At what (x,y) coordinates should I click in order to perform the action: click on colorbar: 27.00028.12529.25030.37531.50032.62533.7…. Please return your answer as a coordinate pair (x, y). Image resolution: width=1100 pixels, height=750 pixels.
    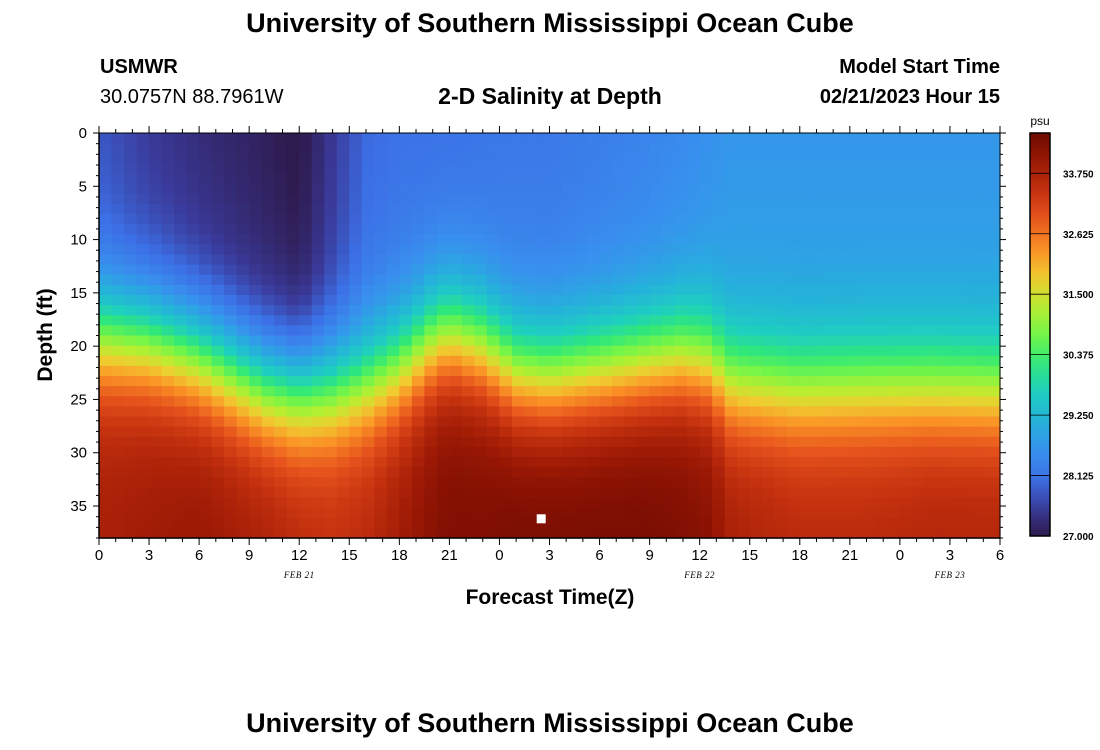
    Looking at the image, I should click on (1061, 337).